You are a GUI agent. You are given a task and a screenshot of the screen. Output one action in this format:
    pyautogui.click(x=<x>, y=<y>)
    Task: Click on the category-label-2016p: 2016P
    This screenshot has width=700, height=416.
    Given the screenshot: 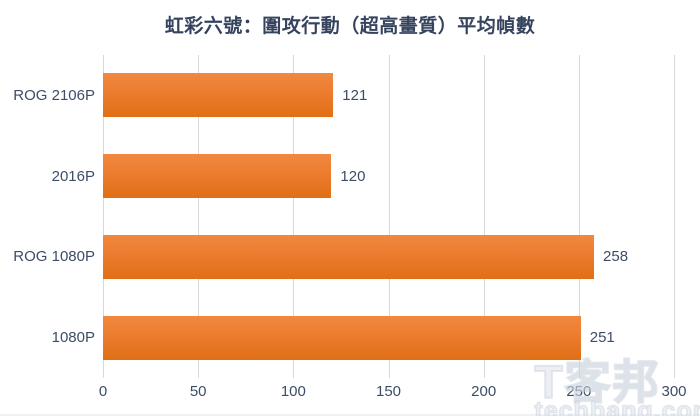 What is the action you would take?
    pyautogui.click(x=73, y=176)
    